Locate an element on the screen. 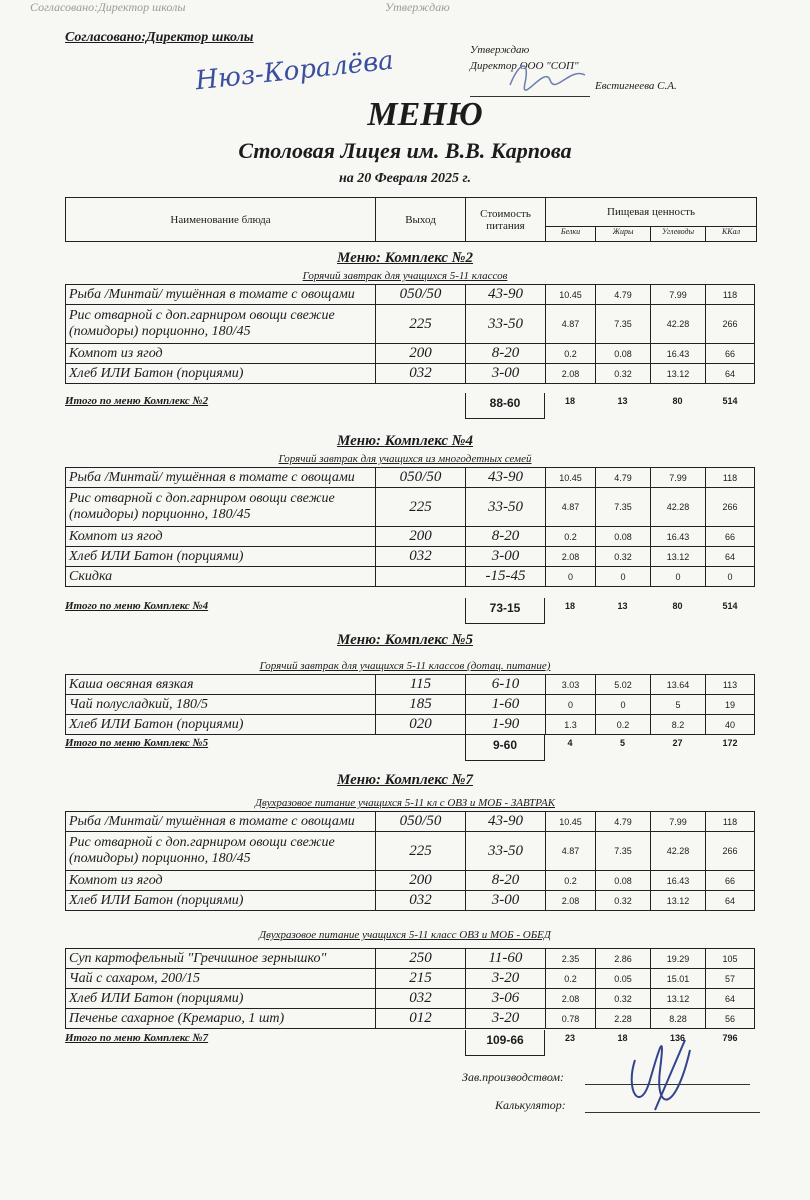  dish-fat: 4.79 is located at coordinates (623, 821).